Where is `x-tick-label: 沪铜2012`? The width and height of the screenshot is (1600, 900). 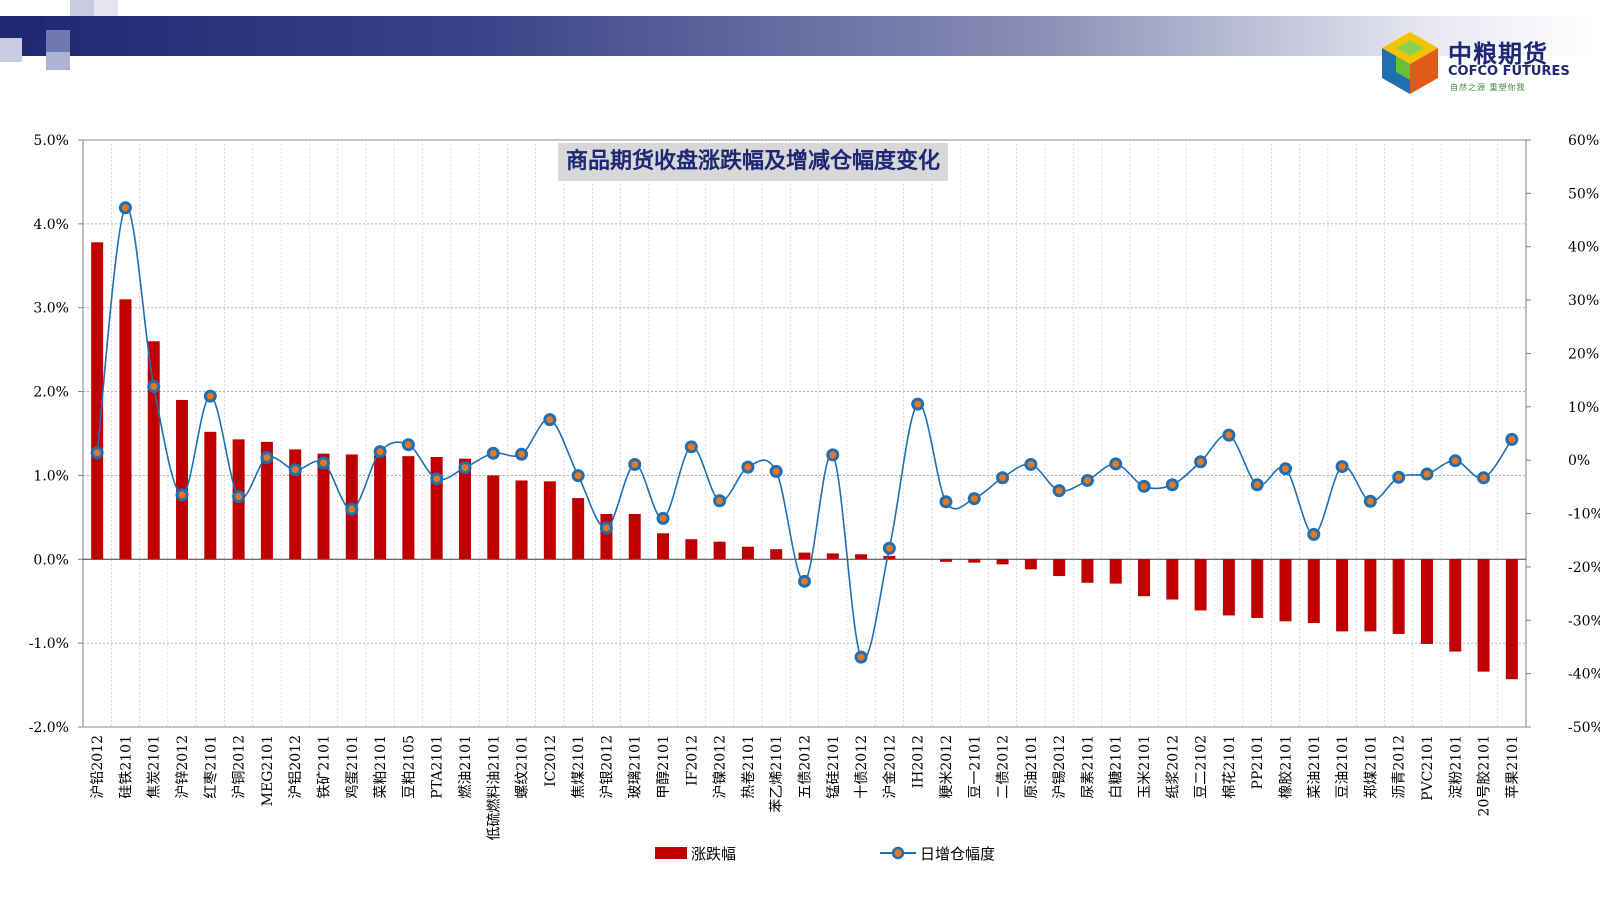
x-tick-label: 沪铜2012 is located at coordinates (240, 767).